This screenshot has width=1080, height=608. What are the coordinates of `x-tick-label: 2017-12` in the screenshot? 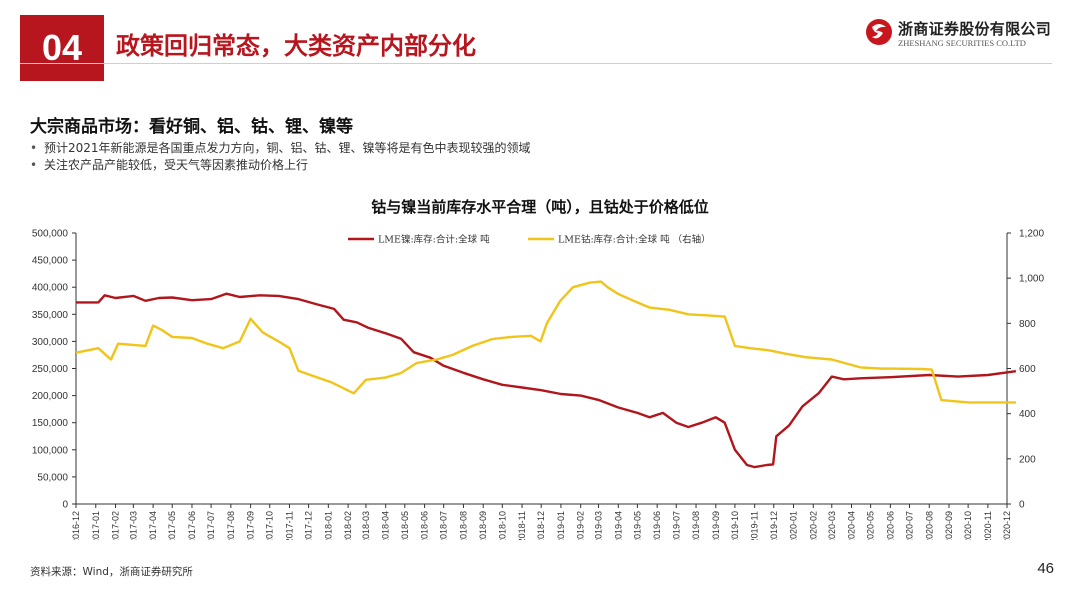 It's located at (309, 525).